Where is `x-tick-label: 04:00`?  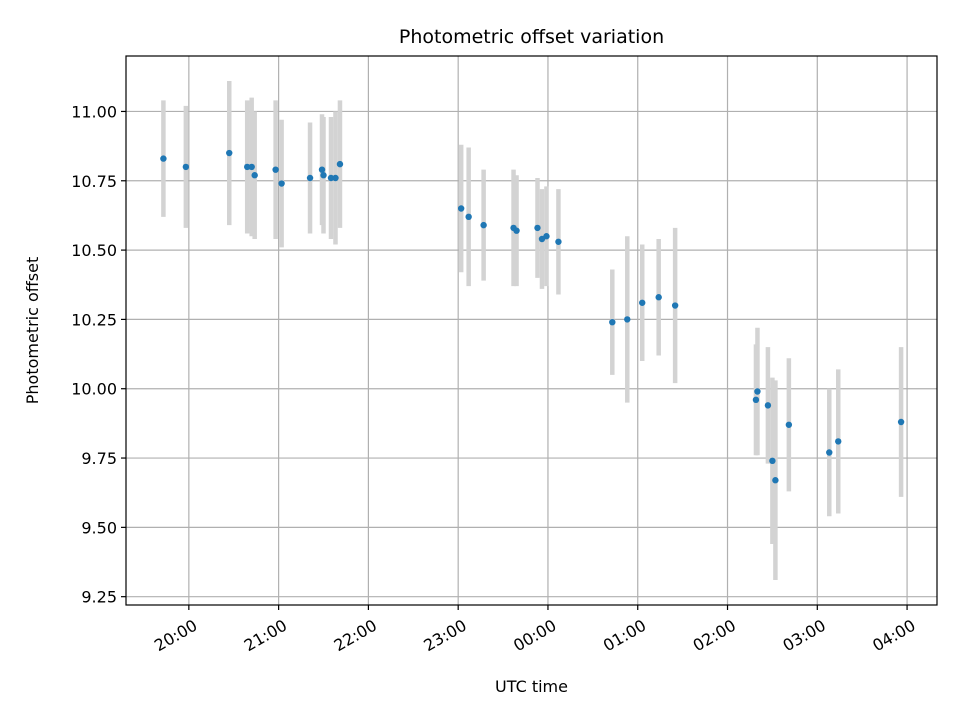 x-tick-label: 04:00 is located at coordinates (893, 636).